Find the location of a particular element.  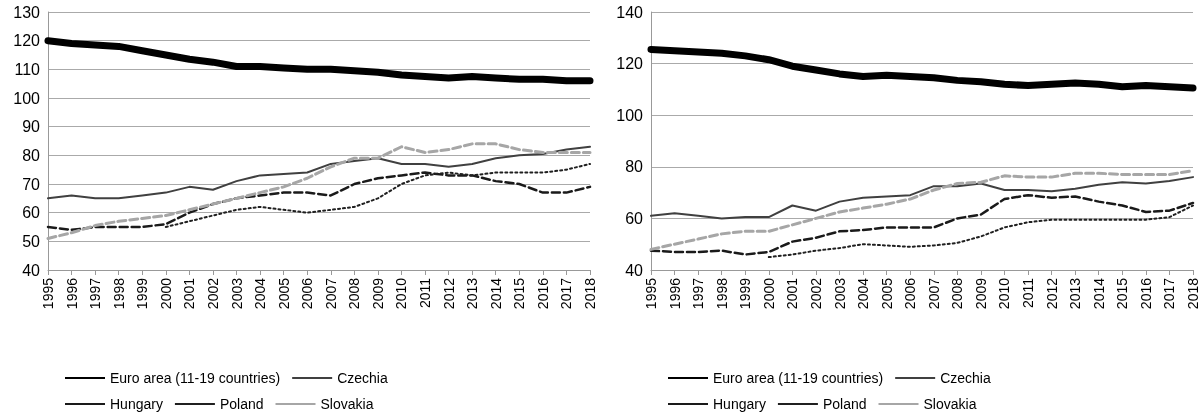

y-tick-label: 140 is located at coordinates (630, 12).